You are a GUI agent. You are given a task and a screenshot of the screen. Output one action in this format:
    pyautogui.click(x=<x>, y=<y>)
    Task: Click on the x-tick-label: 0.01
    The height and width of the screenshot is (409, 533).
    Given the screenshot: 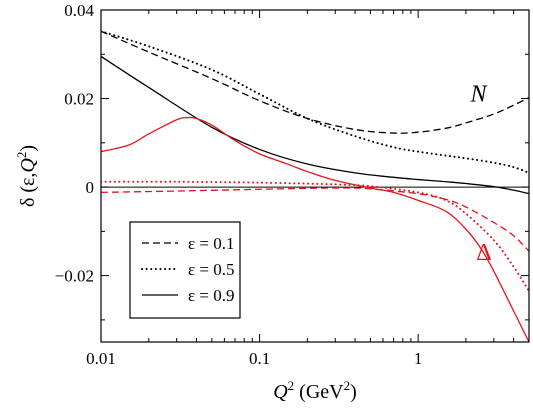 What is the action you would take?
    pyautogui.click(x=101, y=358)
    